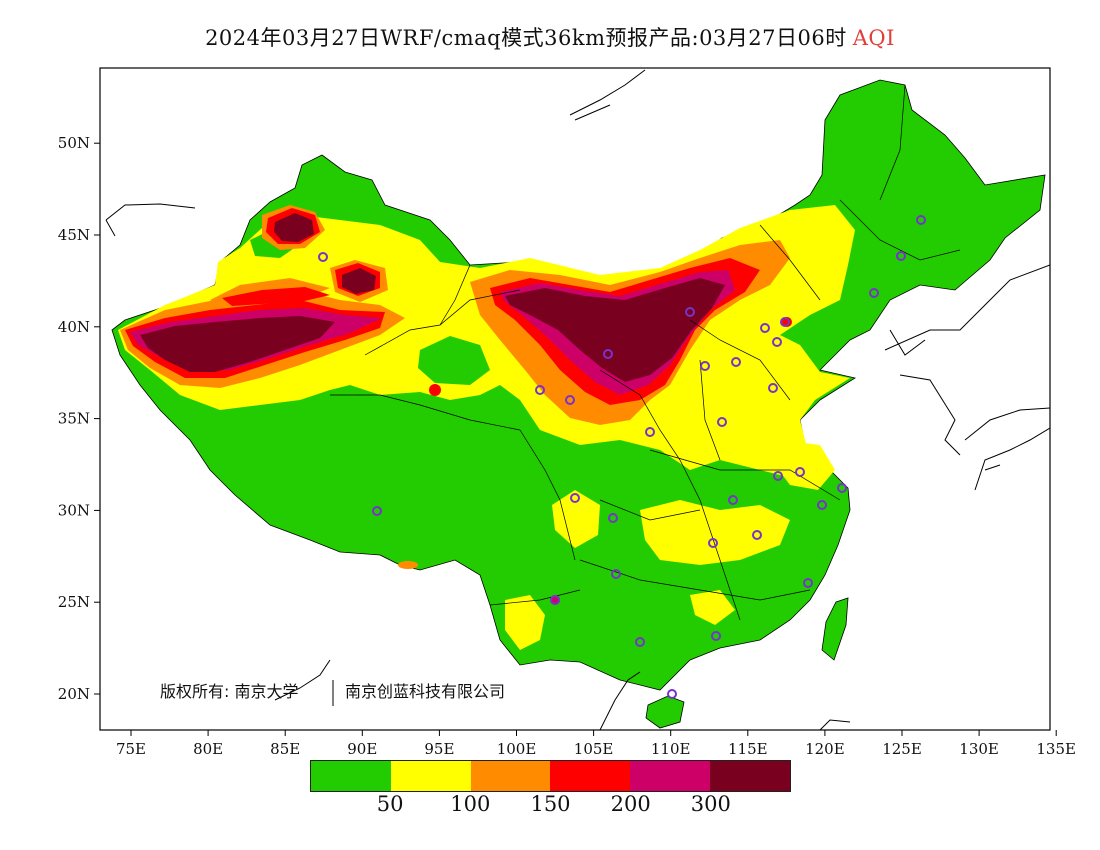  Describe the element at coordinates (285, 749) in the screenshot. I see `x-tick-label: 85E` at that location.